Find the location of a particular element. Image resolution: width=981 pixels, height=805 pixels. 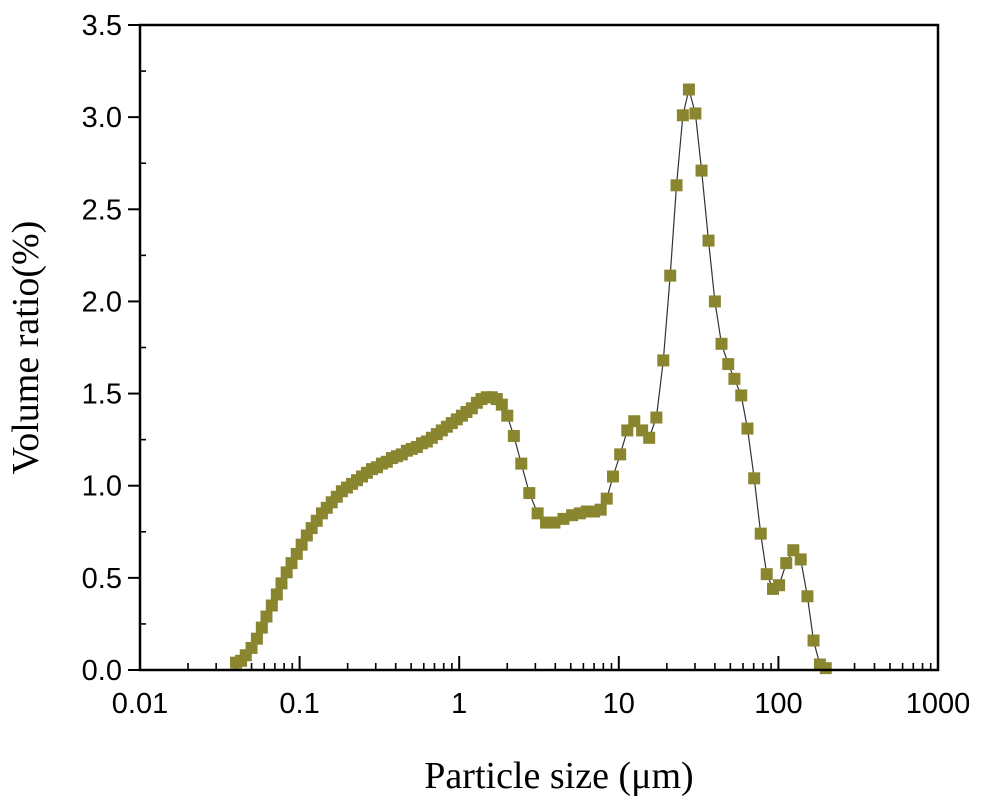

x-tick-label: 1000 is located at coordinates (938, 704).